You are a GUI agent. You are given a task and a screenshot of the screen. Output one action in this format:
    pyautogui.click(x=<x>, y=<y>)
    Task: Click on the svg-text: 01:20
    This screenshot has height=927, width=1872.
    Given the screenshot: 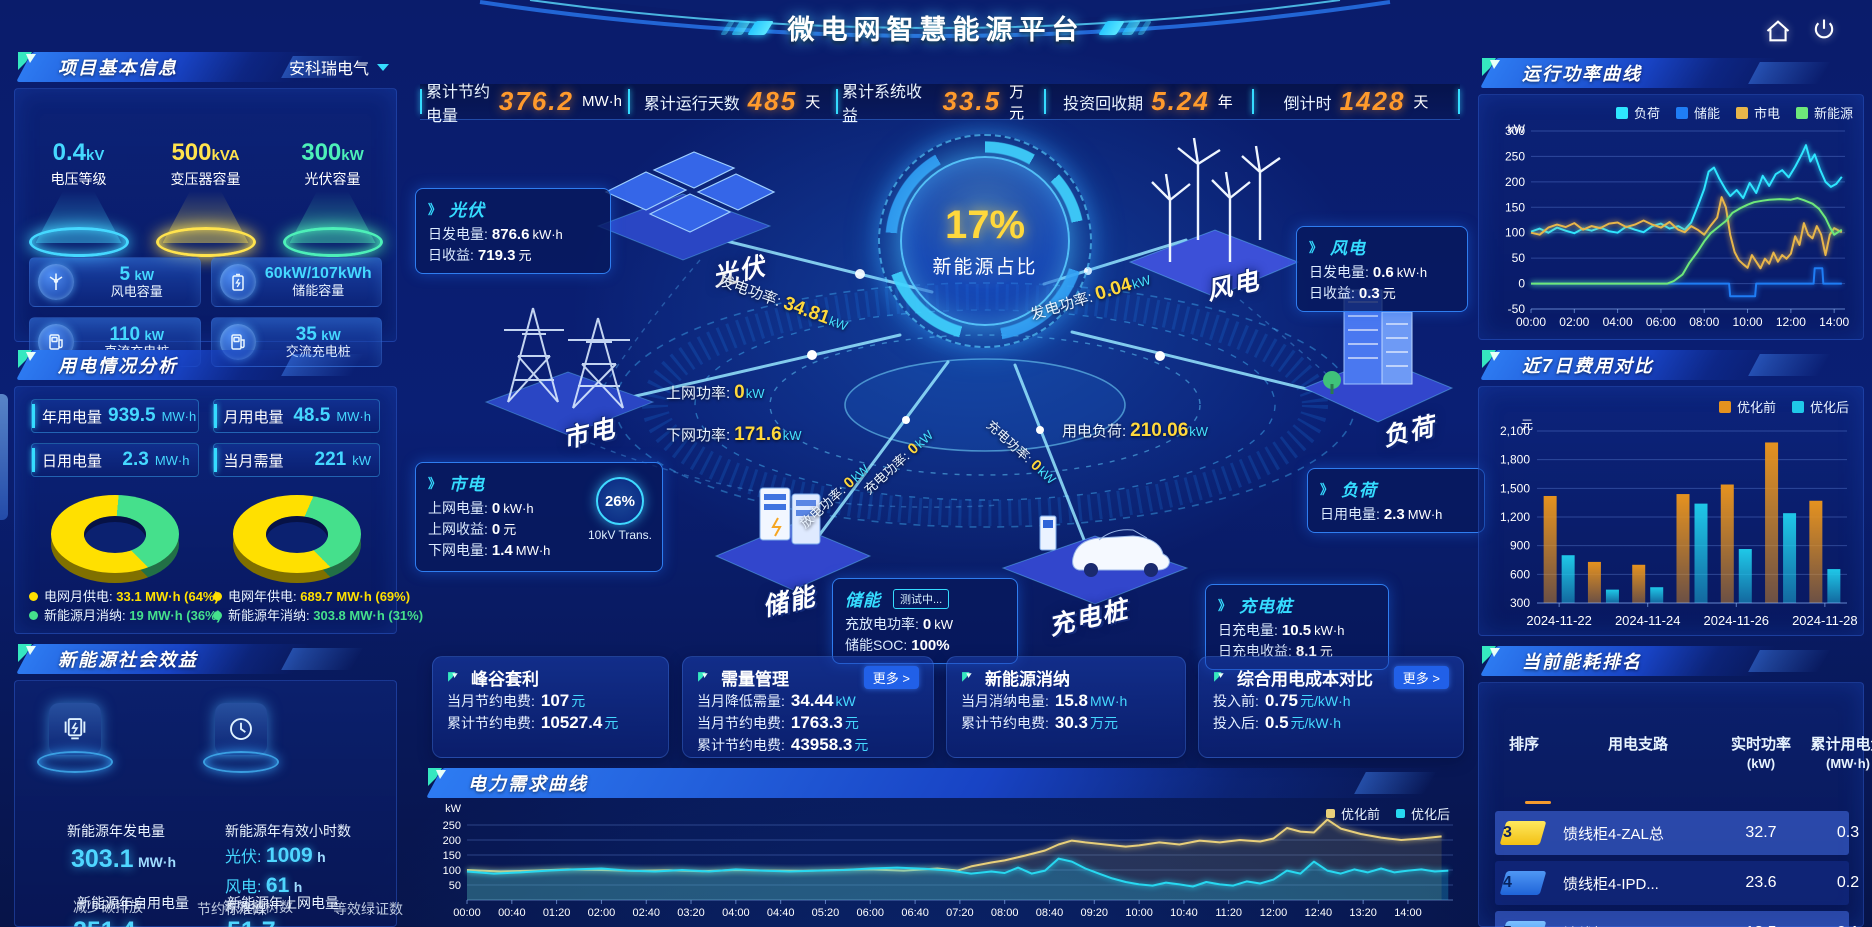 What is the action you would take?
    pyautogui.click(x=557, y=913)
    